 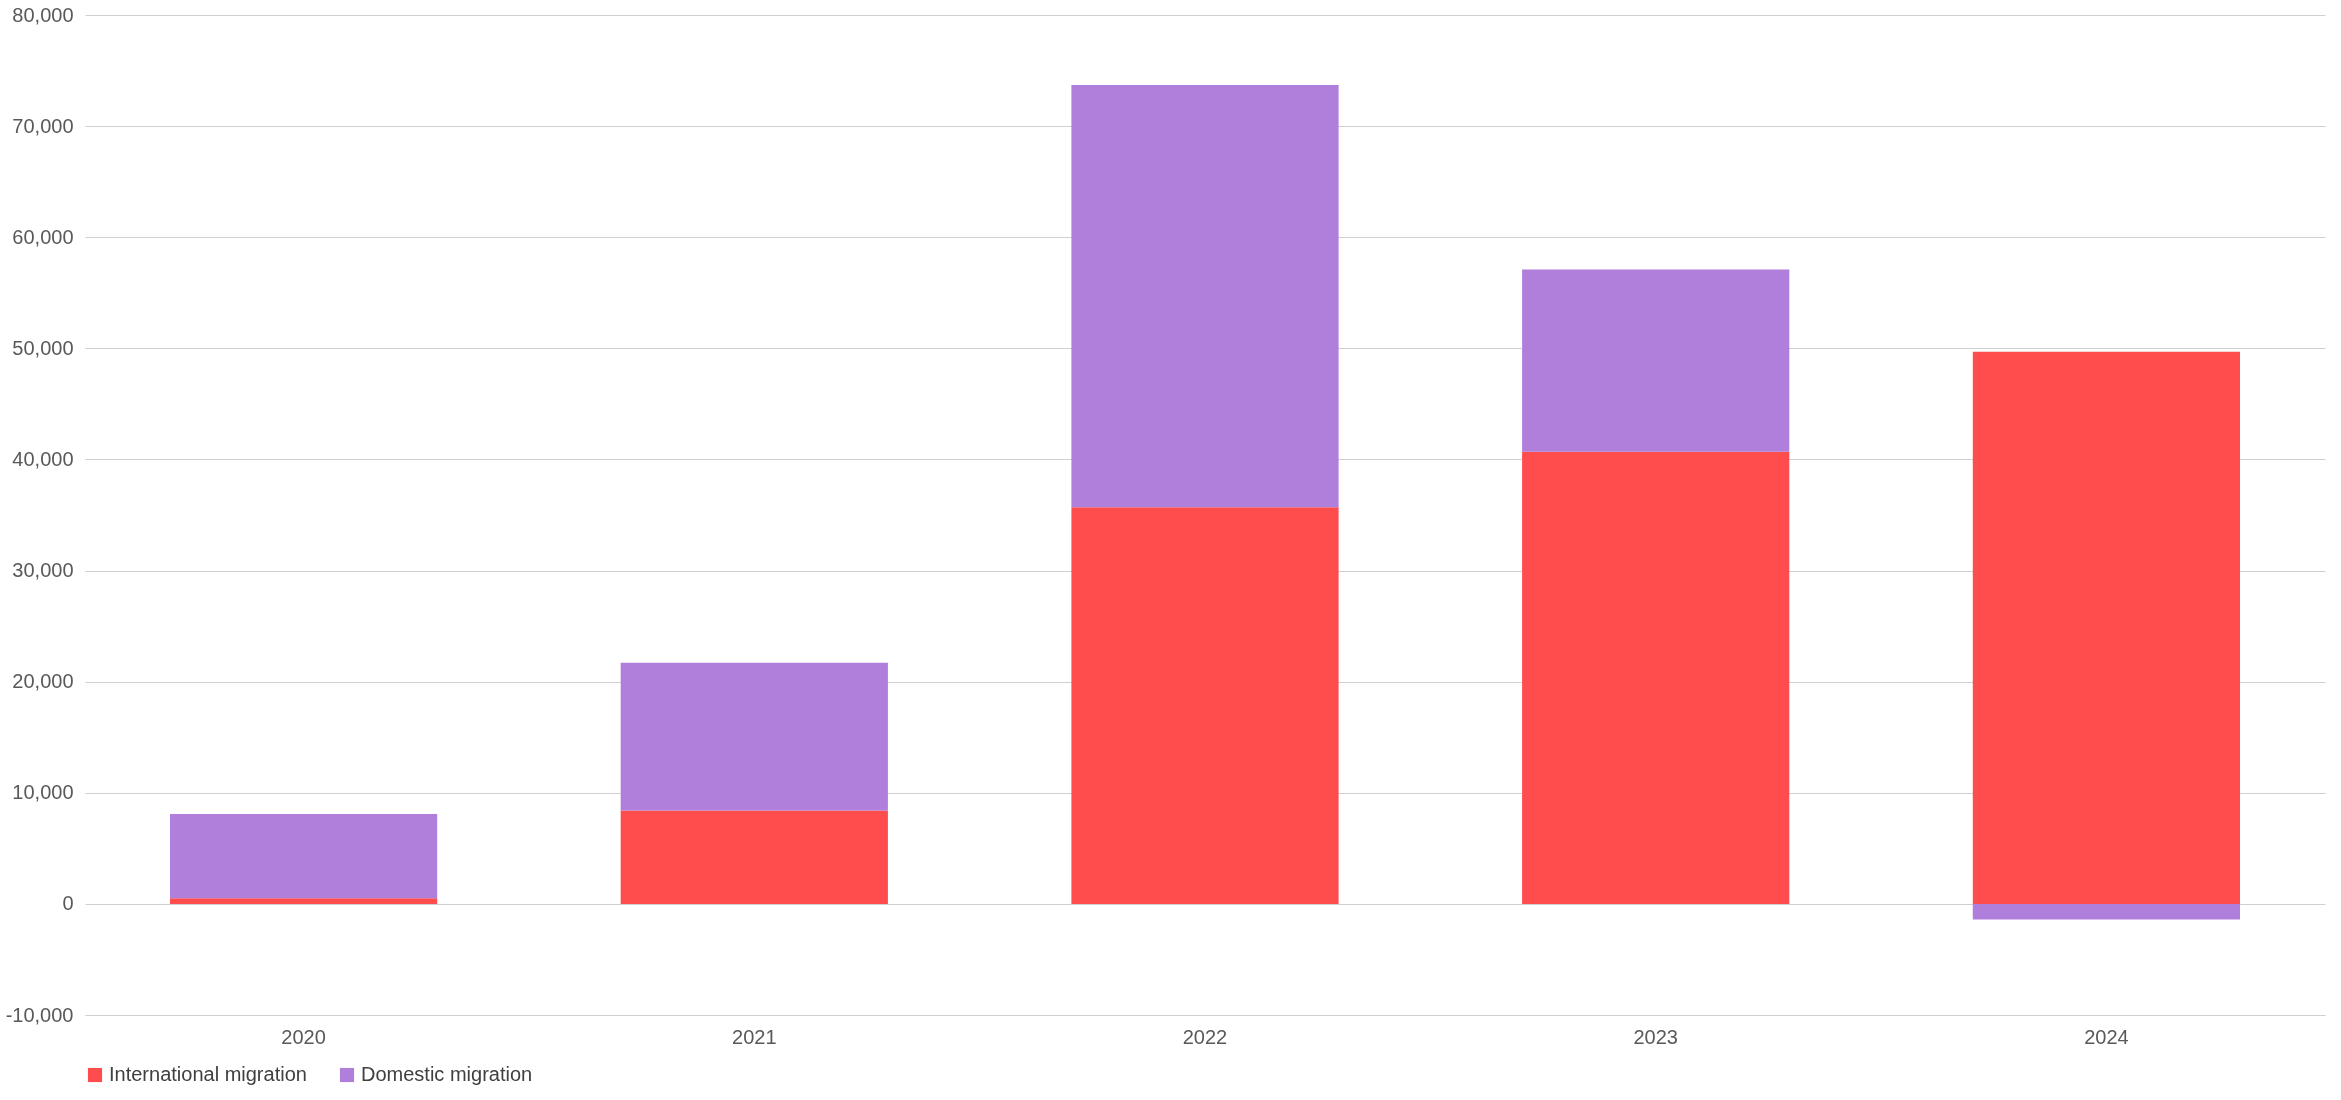 What do you see at coordinates (208, 1074) in the screenshot?
I see `legend-label: International migration` at bounding box center [208, 1074].